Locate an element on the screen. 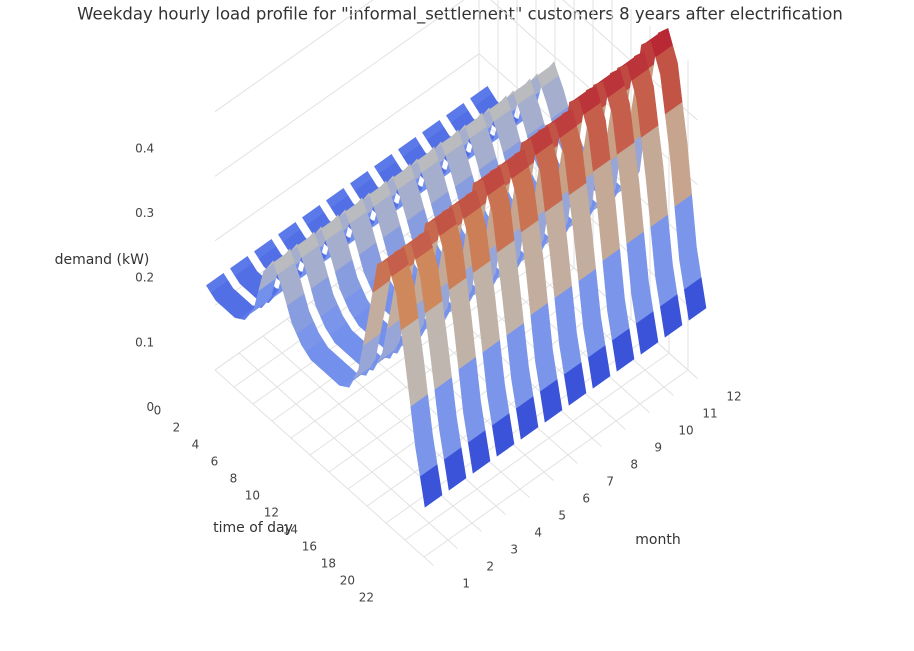 The image size is (914, 651). y-tick-label: 5 is located at coordinates (562, 516).